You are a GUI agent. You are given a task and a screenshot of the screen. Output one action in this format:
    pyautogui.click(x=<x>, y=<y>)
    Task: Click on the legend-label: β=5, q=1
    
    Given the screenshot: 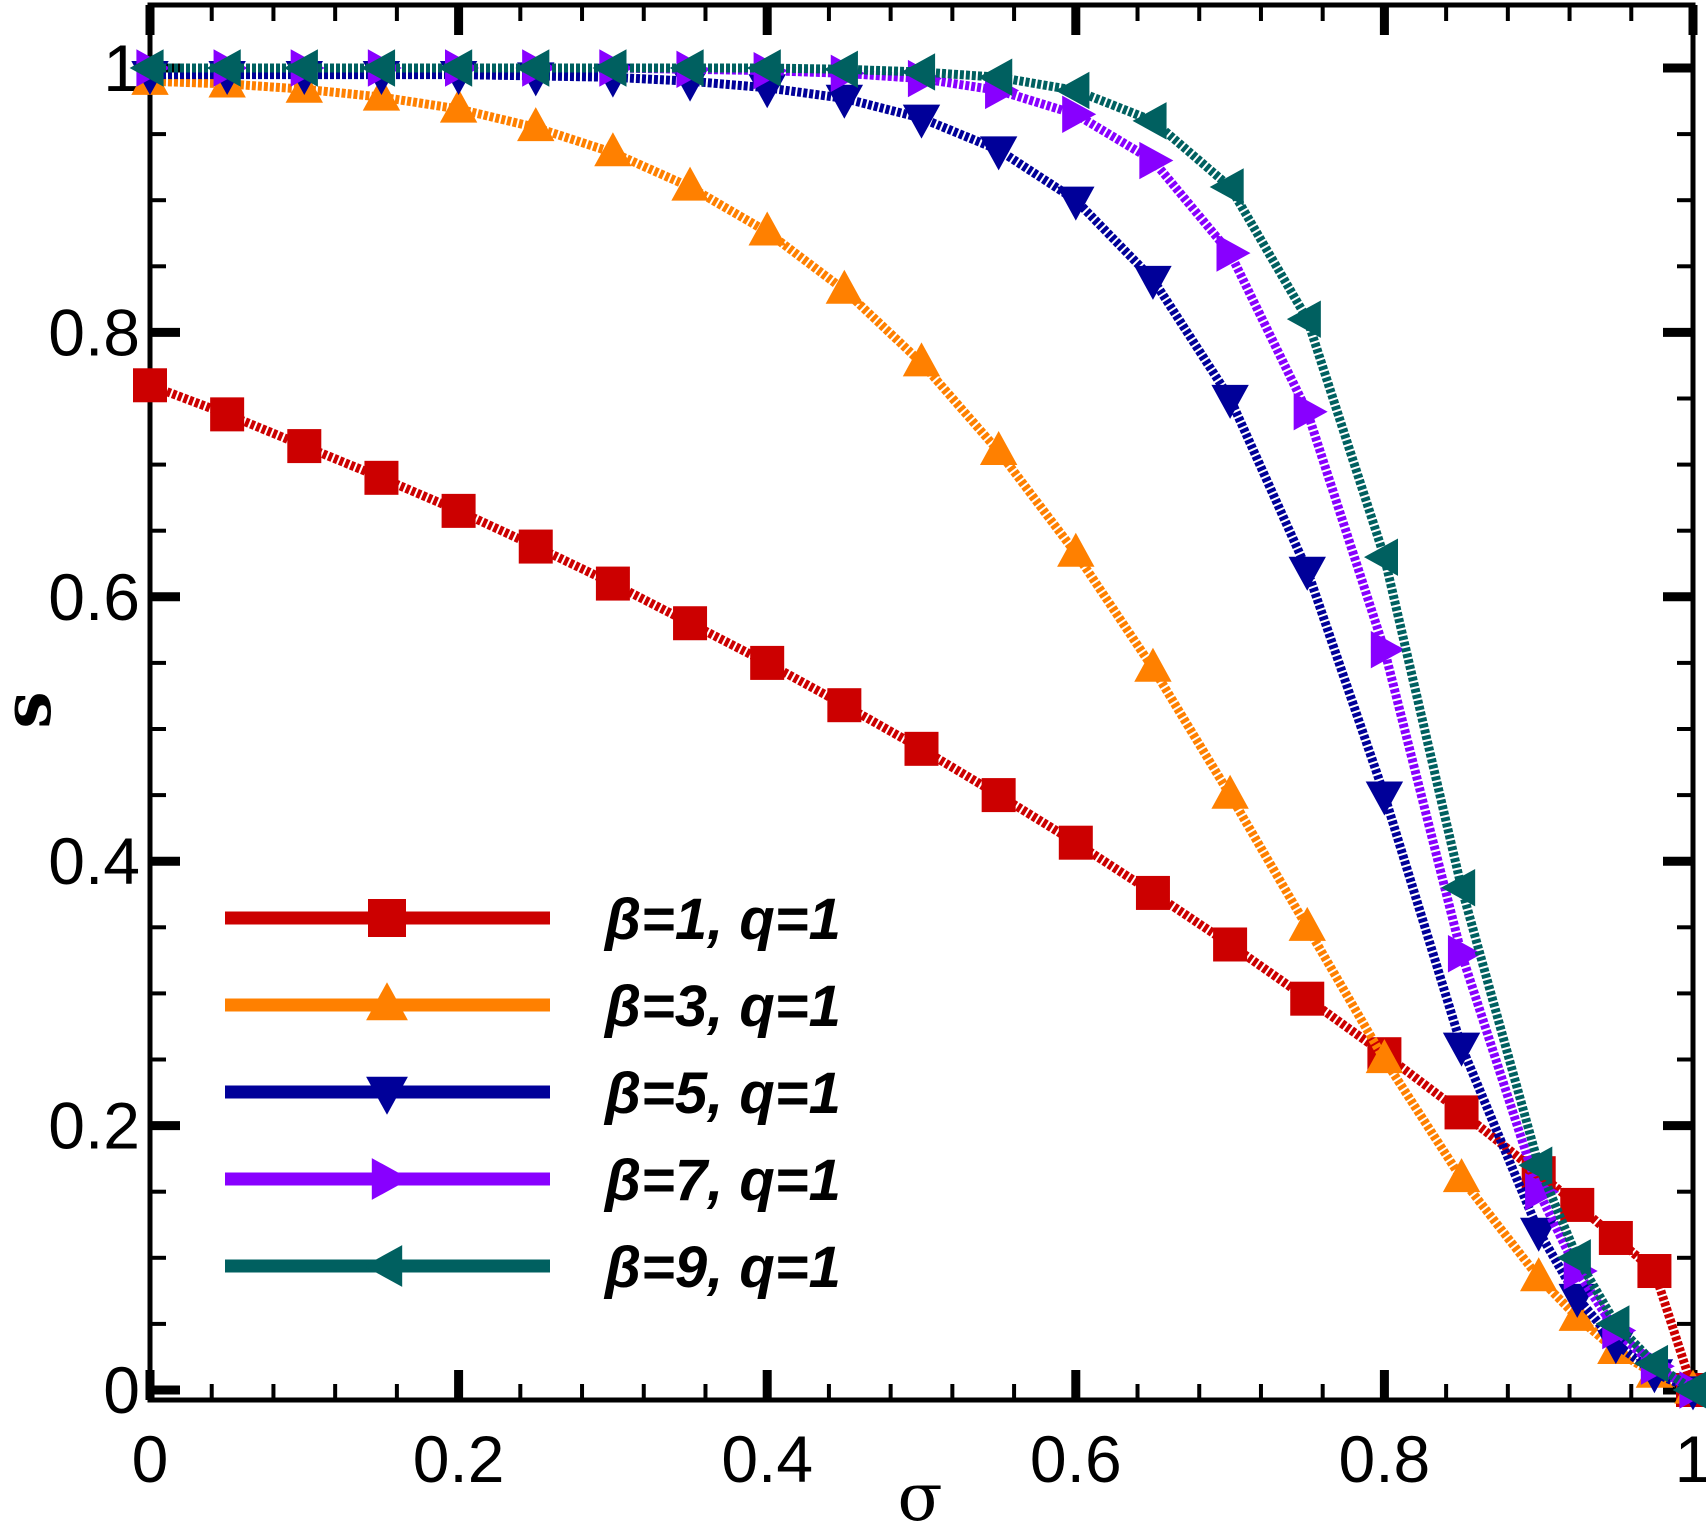 What is the action you would take?
    pyautogui.click(x=722, y=1093)
    